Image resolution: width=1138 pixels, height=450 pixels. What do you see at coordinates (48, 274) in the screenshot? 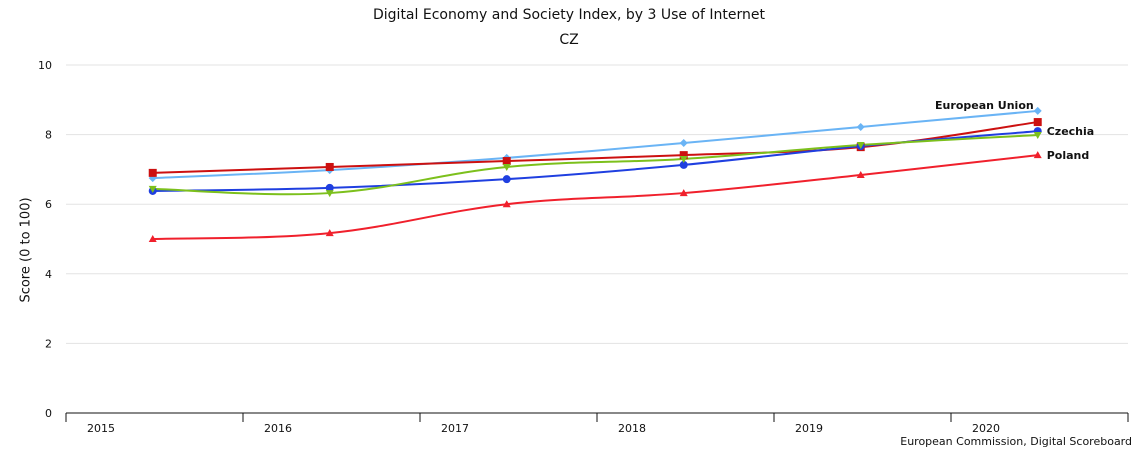
I see `y-tick-label: 4` at bounding box center [48, 274].